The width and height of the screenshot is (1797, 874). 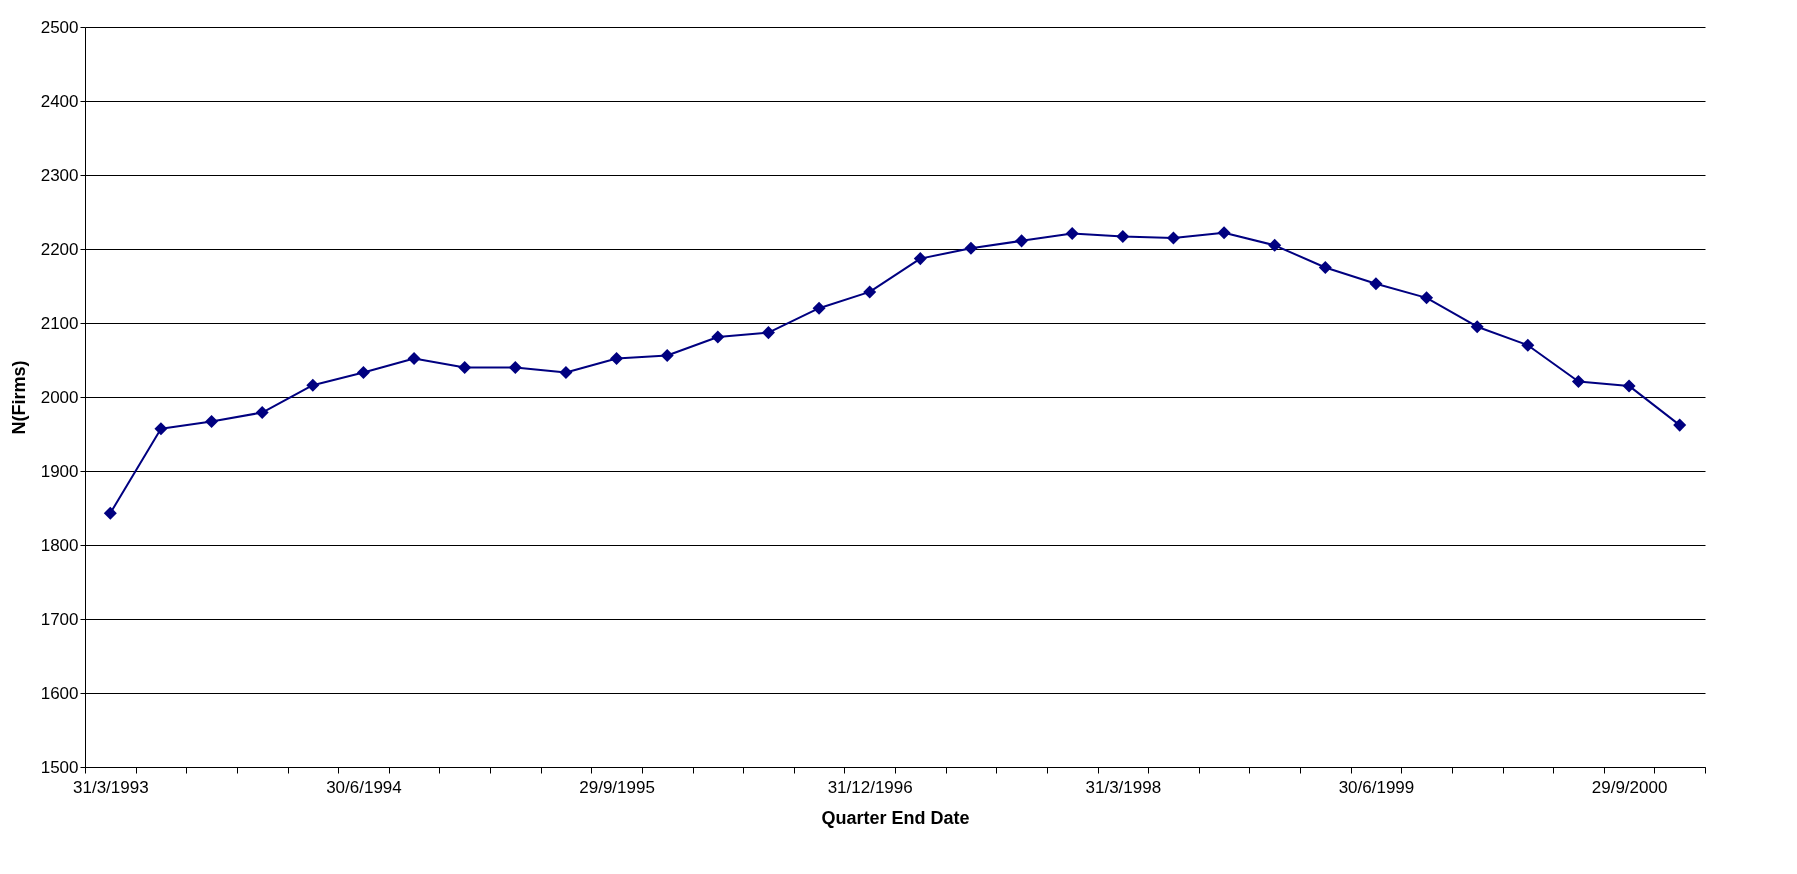 What do you see at coordinates (617, 787) in the screenshot?
I see `x-tick-label: 29/9/1995` at bounding box center [617, 787].